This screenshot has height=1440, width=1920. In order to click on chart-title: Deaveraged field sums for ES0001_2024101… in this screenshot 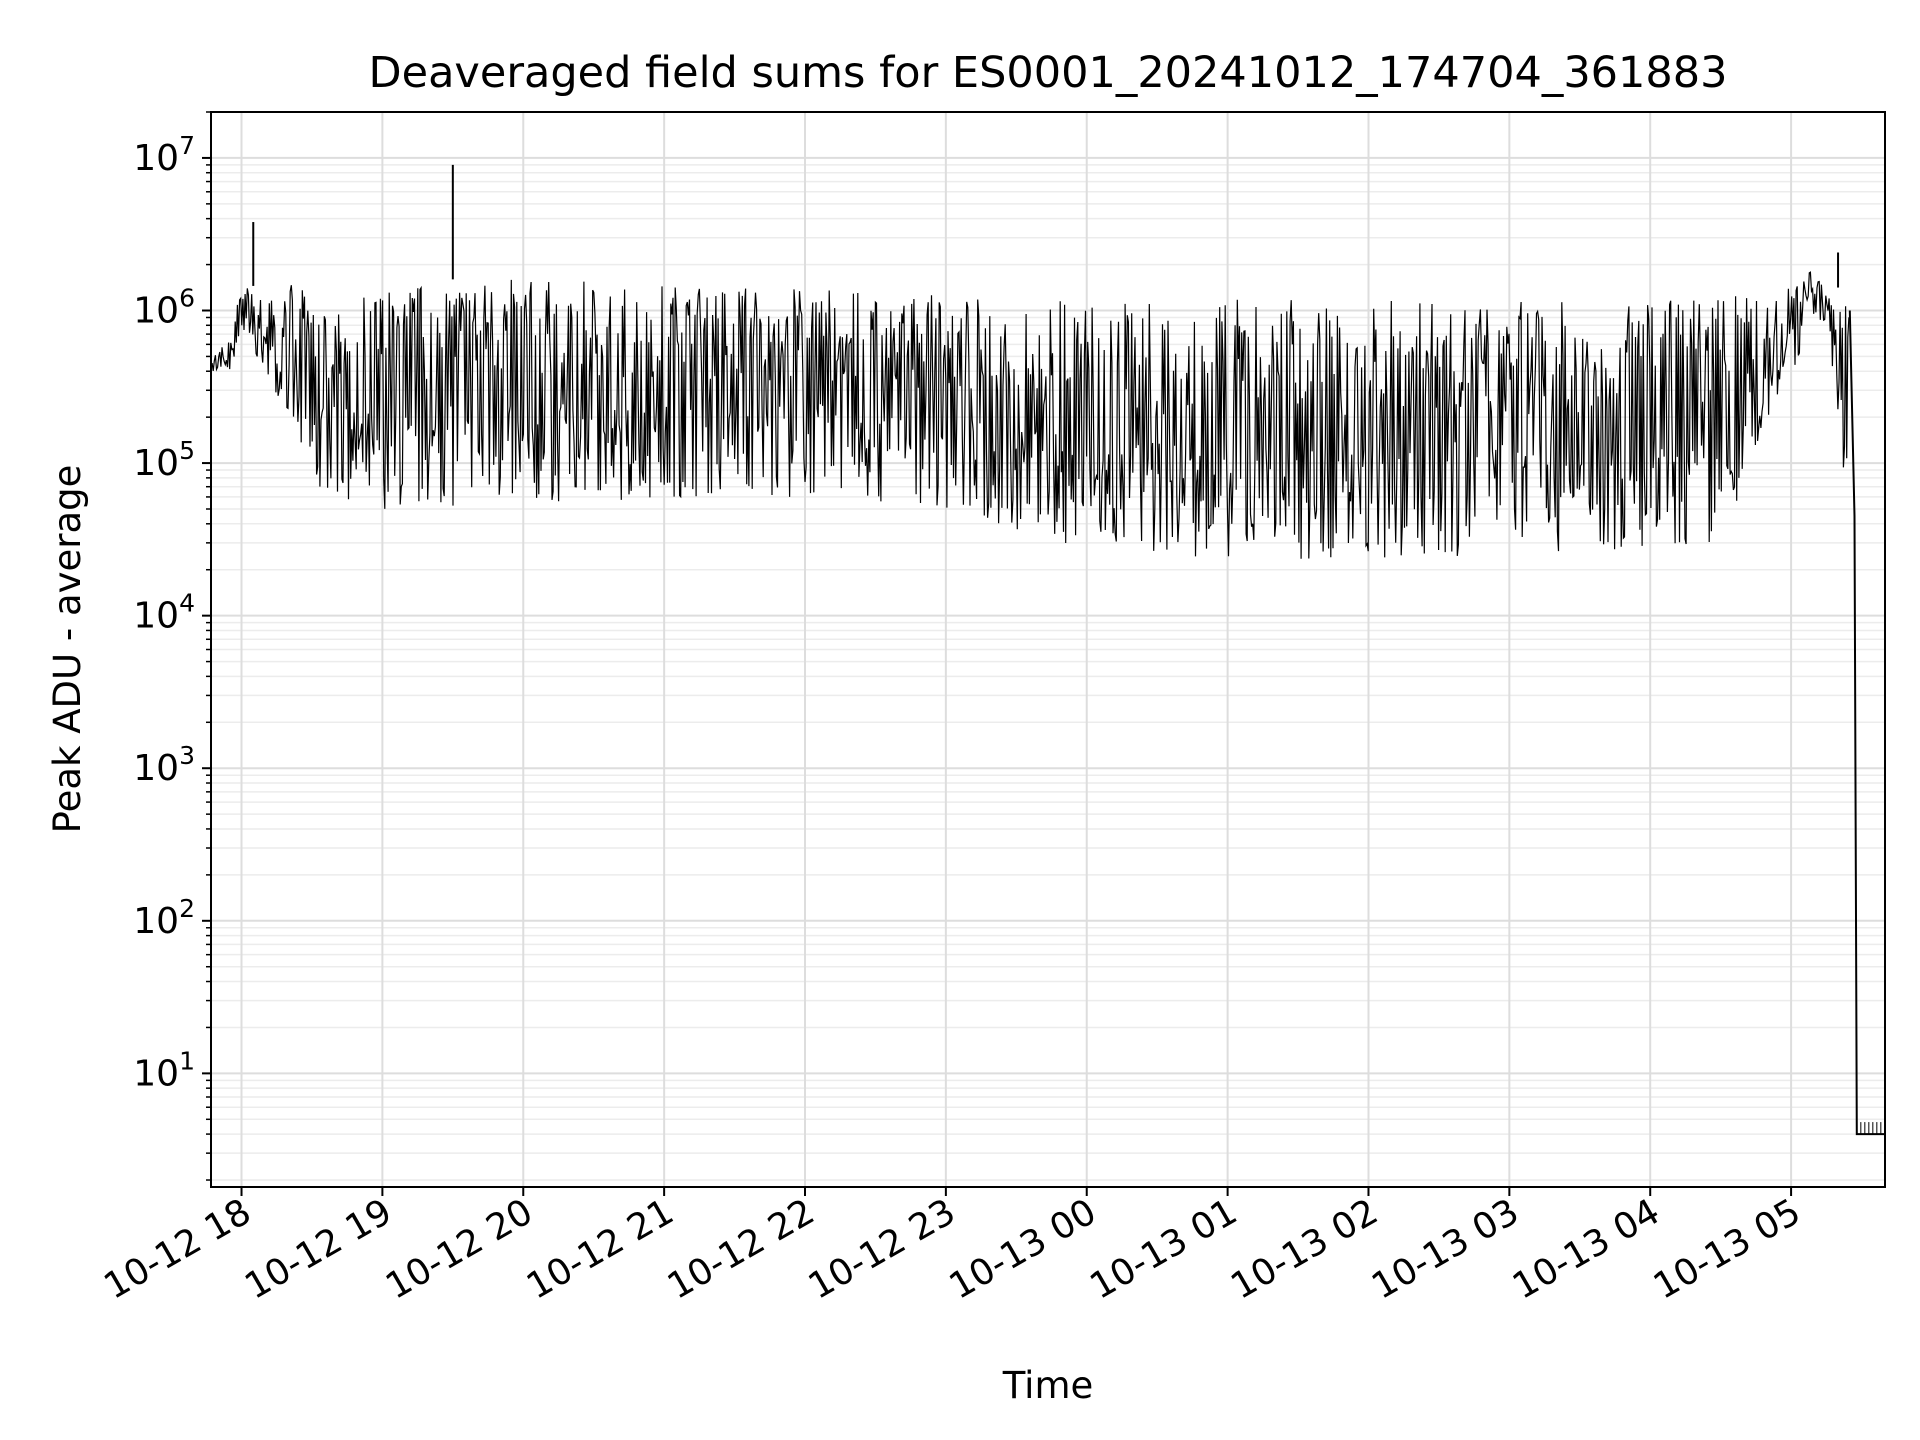, I will do `click(1048, 73)`.